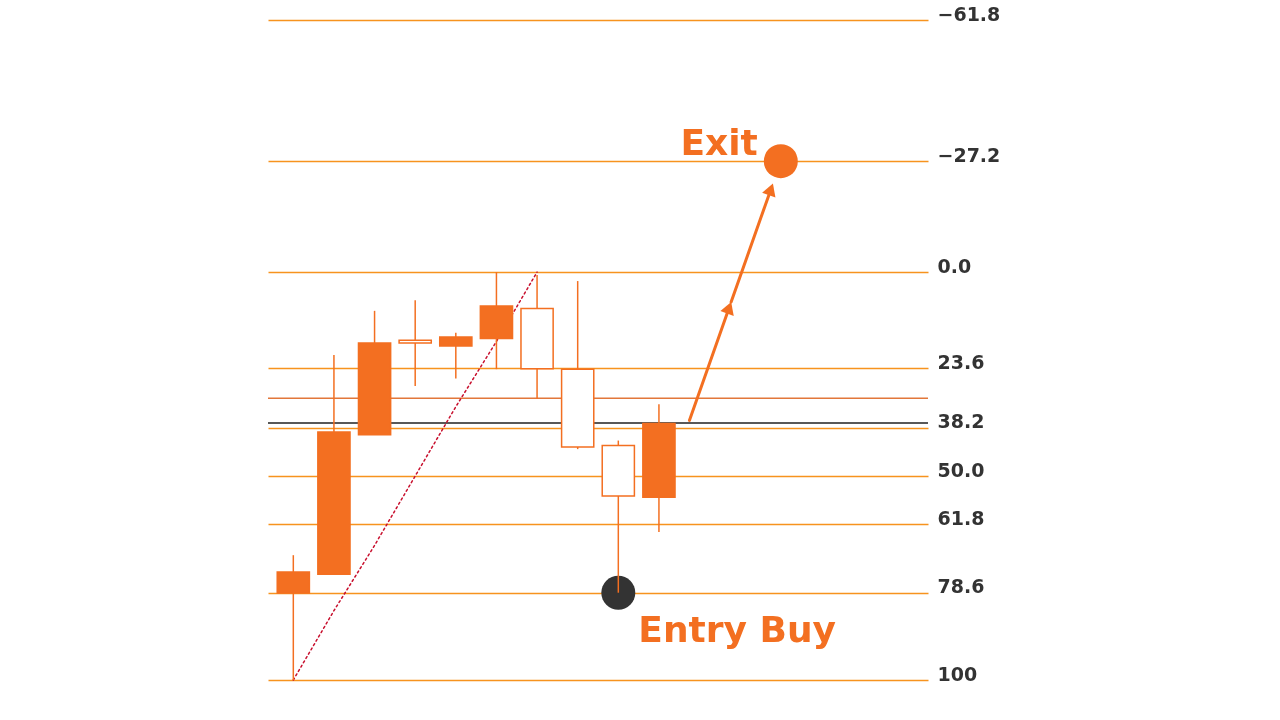  Describe the element at coordinates (957, 673) in the screenshot. I see `y-tick-label: 100` at that location.